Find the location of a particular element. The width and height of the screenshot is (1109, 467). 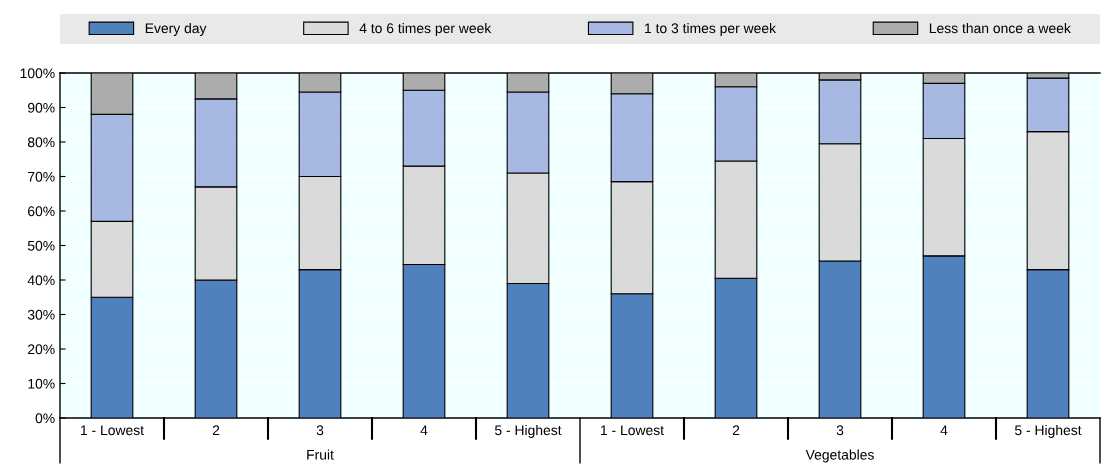

legend-label: 4 to 6 times per week is located at coordinates (425, 29).